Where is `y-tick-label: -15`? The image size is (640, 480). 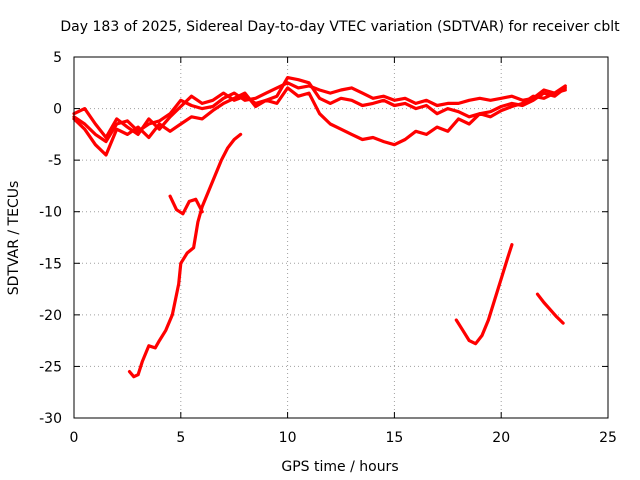
y-tick-label: -15 is located at coordinates (50, 264).